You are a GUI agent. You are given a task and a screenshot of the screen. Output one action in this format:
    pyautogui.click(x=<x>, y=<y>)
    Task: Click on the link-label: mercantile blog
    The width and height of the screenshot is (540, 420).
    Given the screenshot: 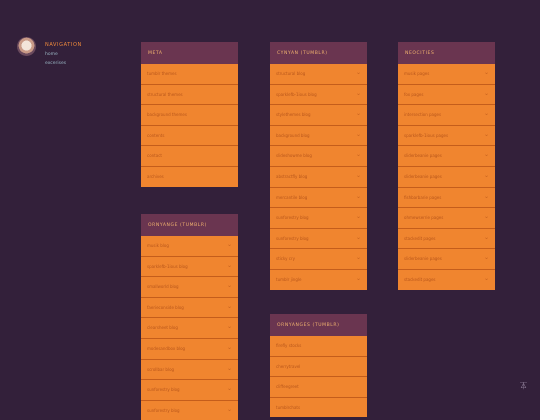 What is the action you would take?
    pyautogui.click(x=292, y=197)
    